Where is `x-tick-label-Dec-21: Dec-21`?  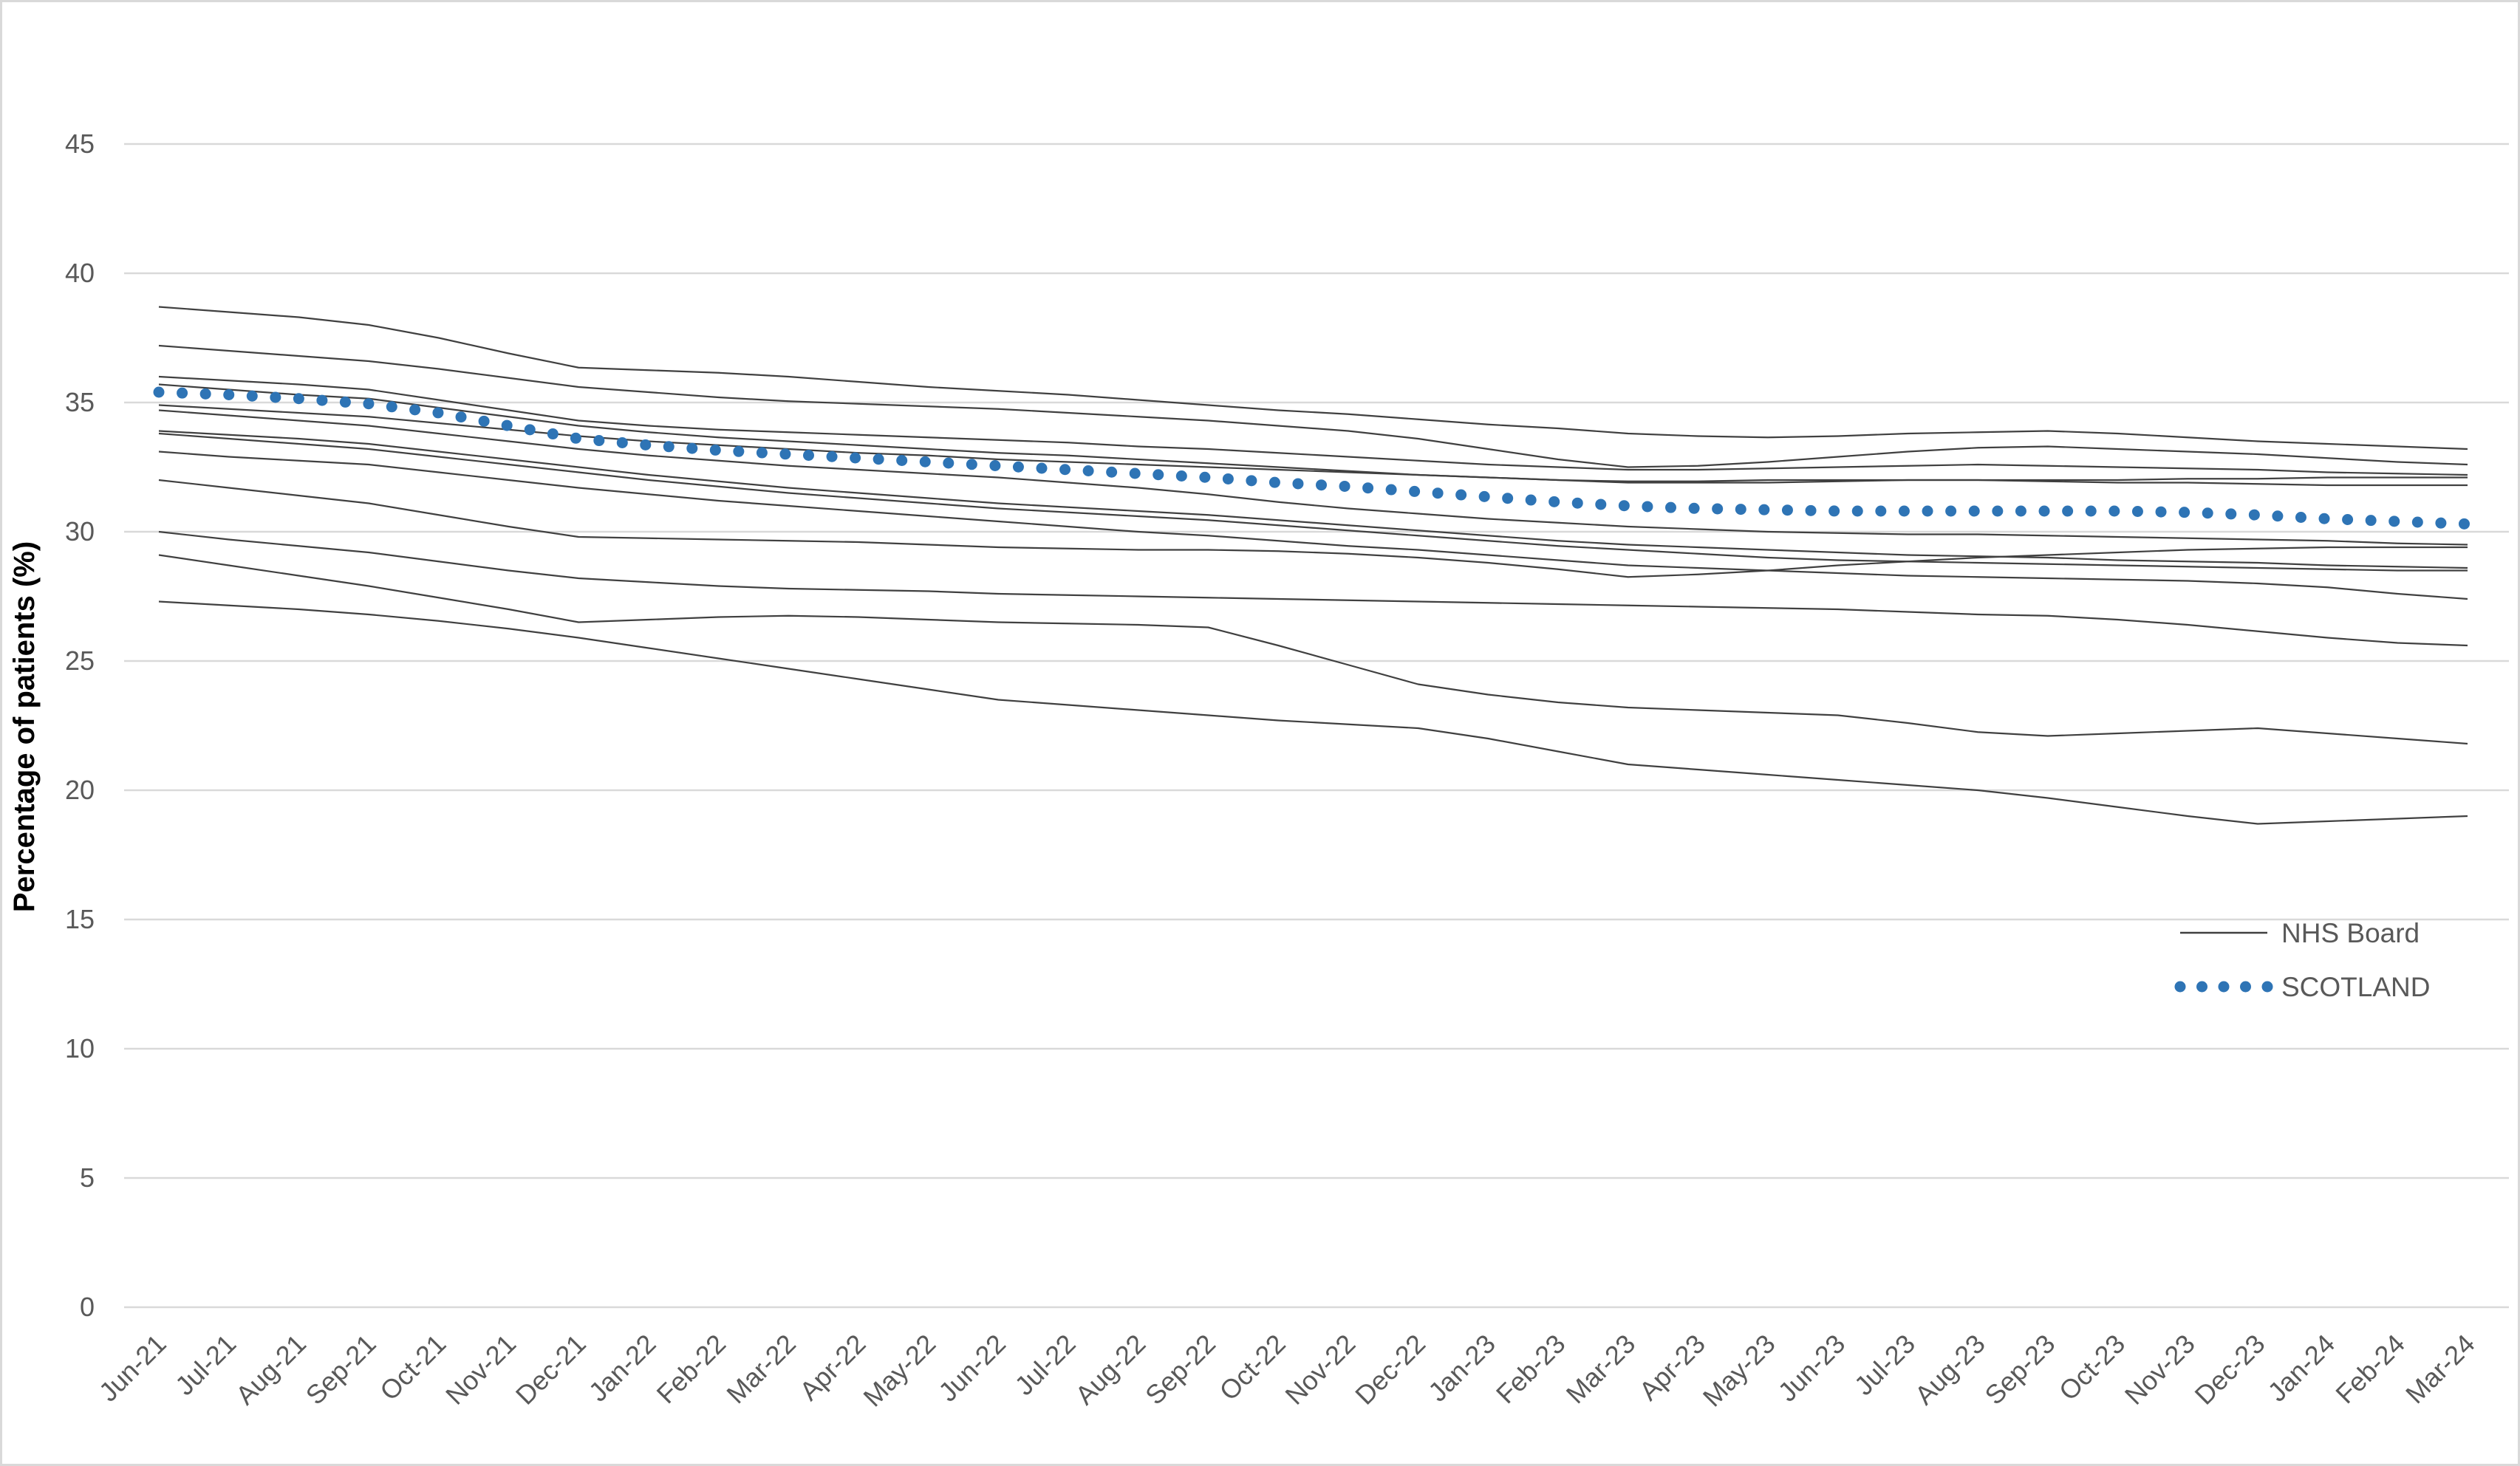
x-tick-label-Dec-21: Dec-21 is located at coordinates (551, 1370).